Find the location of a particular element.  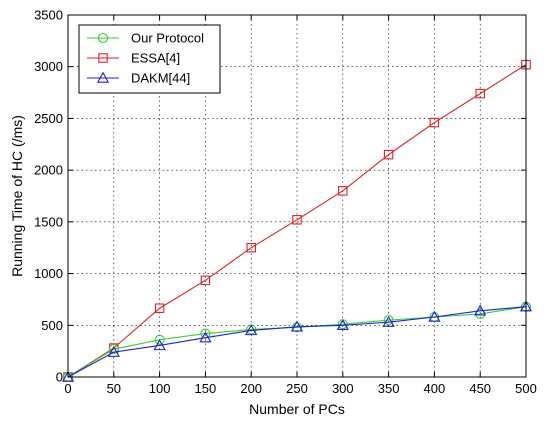

x-tick-label: 300 is located at coordinates (343, 388).